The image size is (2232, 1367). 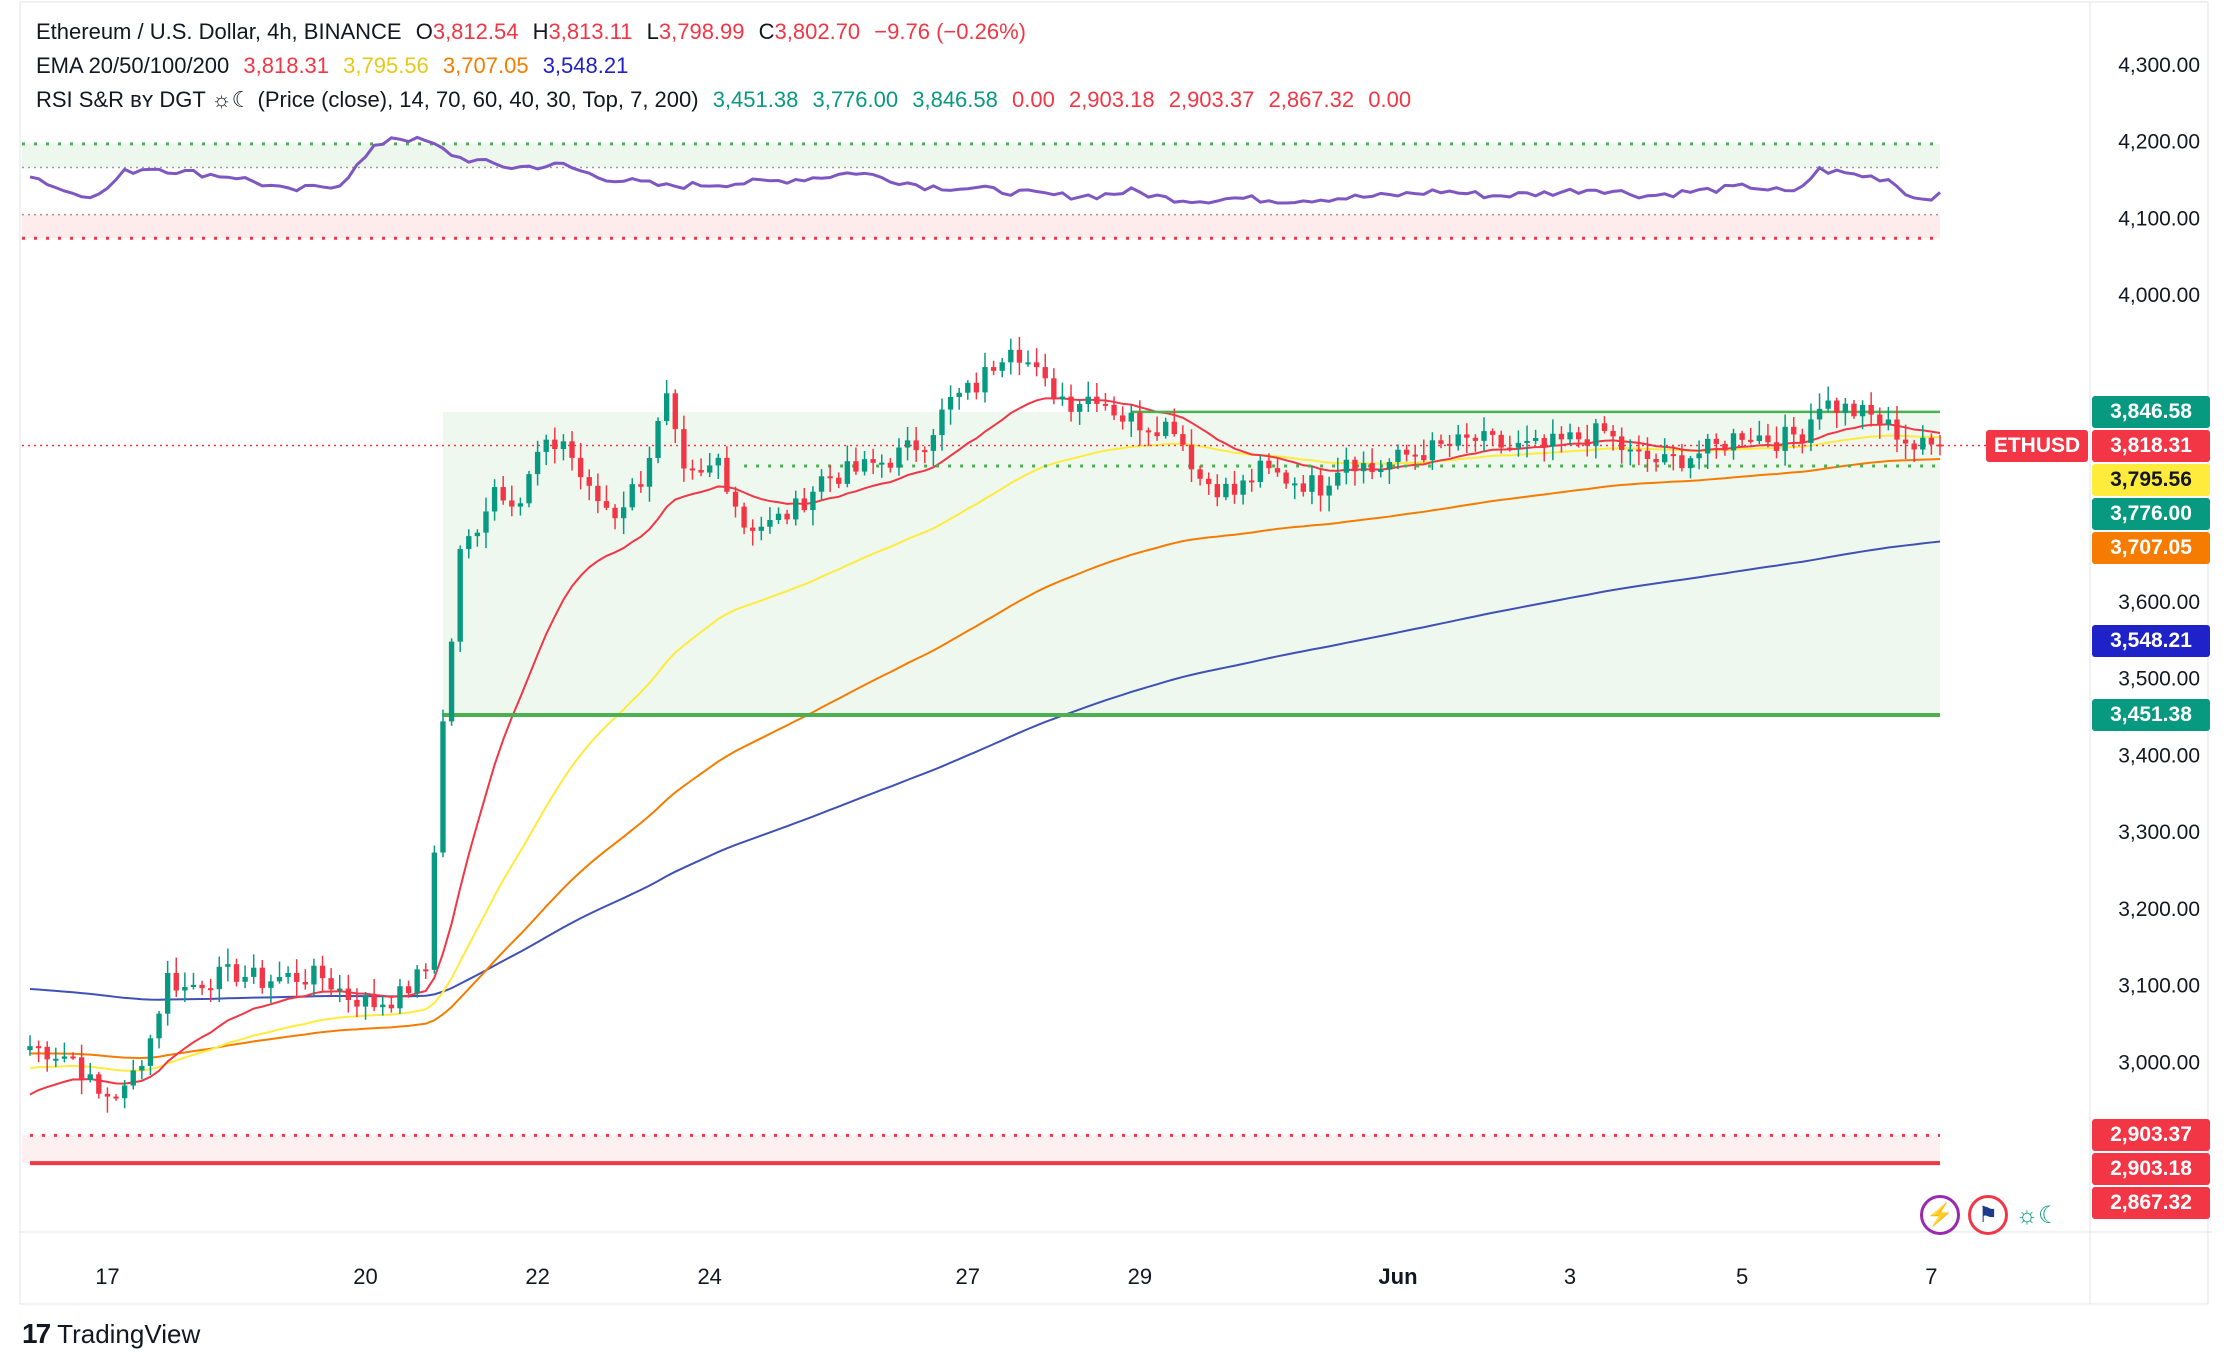 I want to click on y-tick-label: 3,000.00, so click(x=2159, y=1062).